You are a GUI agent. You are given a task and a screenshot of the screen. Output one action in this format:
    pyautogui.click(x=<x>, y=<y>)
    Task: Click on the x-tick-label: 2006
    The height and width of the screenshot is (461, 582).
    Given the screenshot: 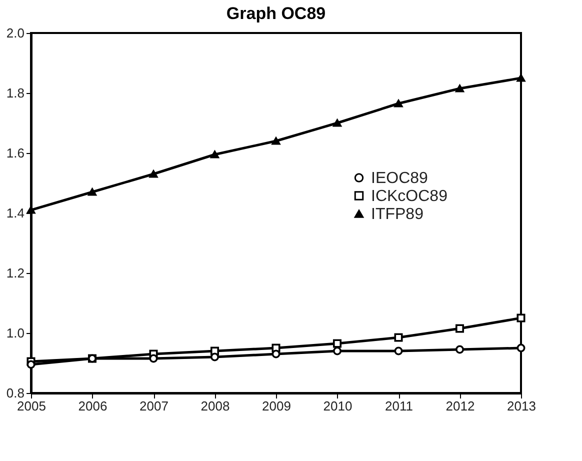 What is the action you would take?
    pyautogui.click(x=93, y=406)
    